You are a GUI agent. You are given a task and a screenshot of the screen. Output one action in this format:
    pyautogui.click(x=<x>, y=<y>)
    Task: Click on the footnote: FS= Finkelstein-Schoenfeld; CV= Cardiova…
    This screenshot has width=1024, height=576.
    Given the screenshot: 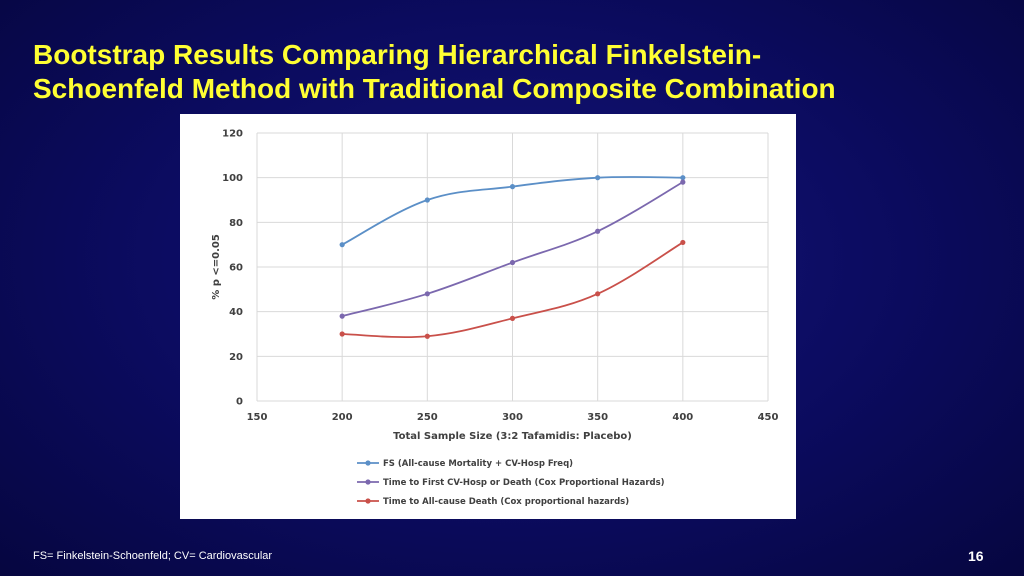 What is the action you would take?
    pyautogui.click(x=153, y=556)
    